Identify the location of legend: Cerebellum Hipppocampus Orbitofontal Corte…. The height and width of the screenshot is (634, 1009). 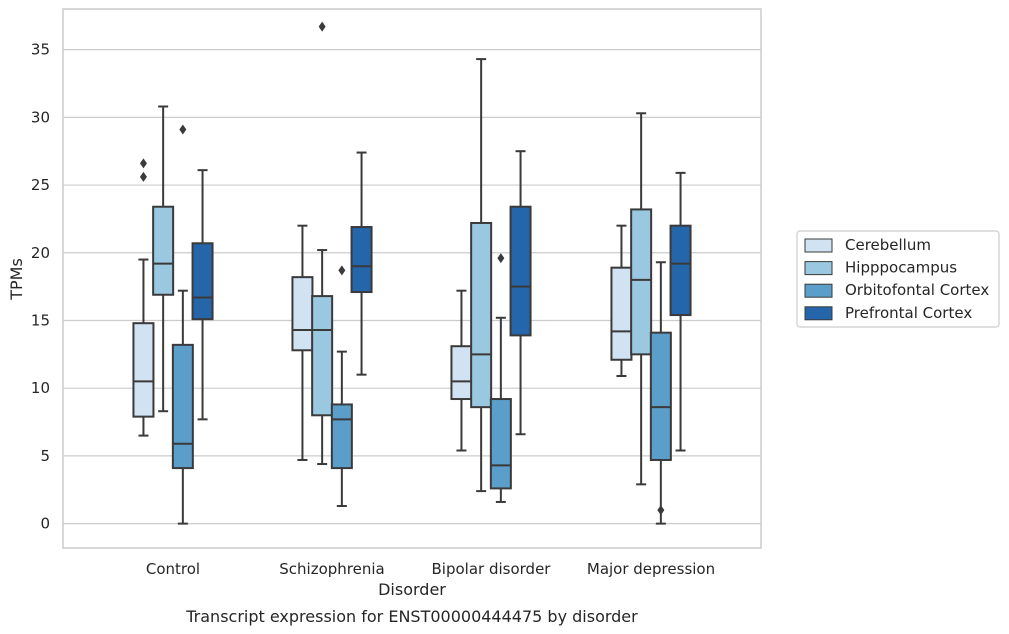
(898, 279).